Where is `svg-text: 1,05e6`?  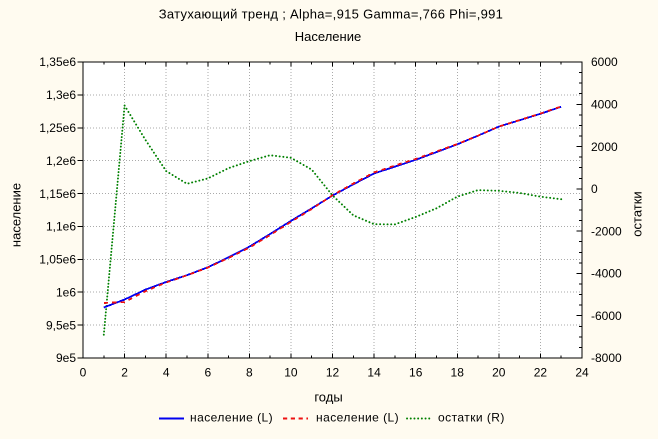
svg-text: 1,05e6 is located at coordinates (57, 260).